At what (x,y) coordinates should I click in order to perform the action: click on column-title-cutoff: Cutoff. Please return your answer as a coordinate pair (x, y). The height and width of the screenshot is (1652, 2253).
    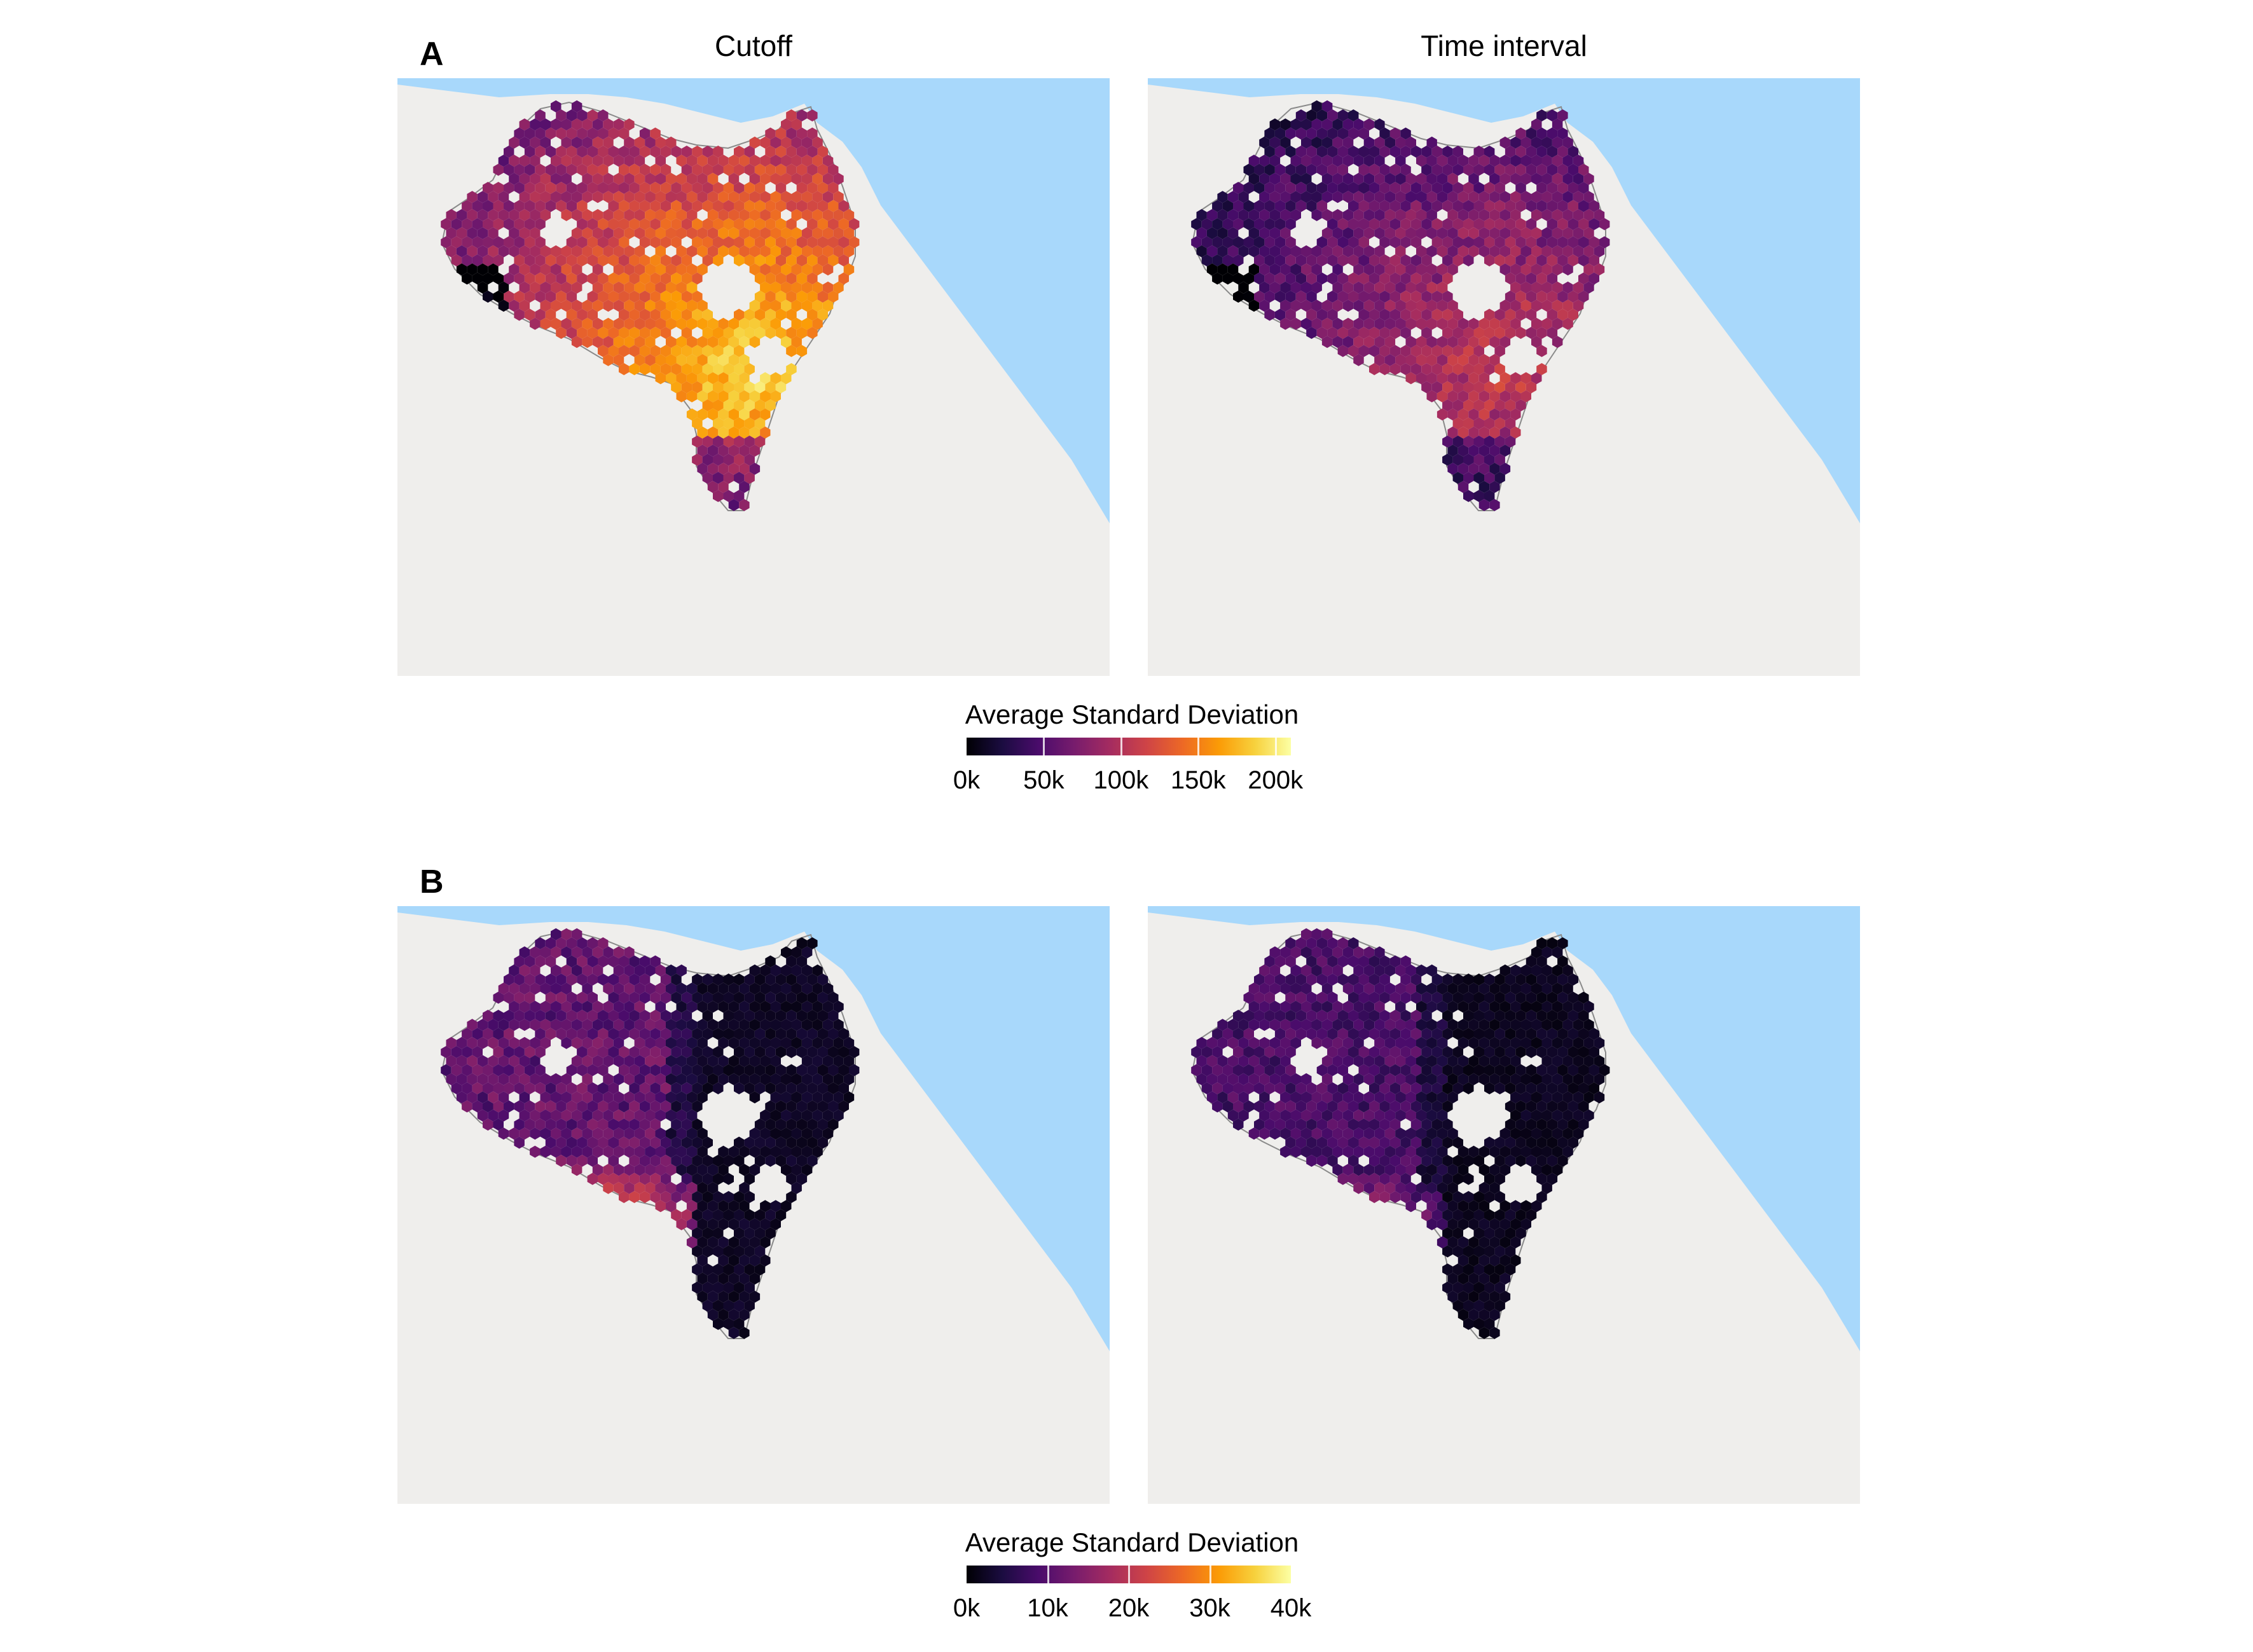
    Looking at the image, I should click on (753, 45).